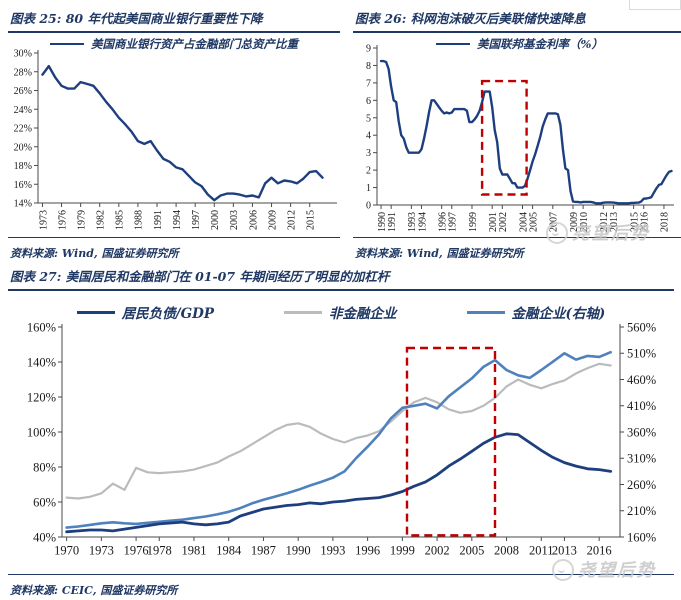  I want to click on y-tick-label: 5, so click(368, 118).